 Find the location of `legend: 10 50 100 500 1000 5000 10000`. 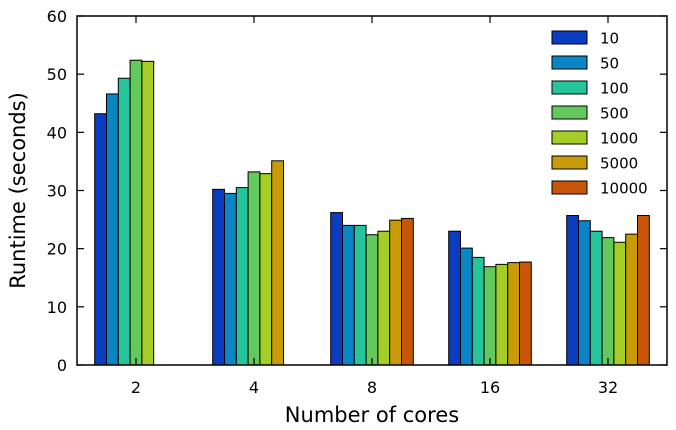

legend: 10 50 100 500 1000 5000 10000 is located at coordinates (599, 114).